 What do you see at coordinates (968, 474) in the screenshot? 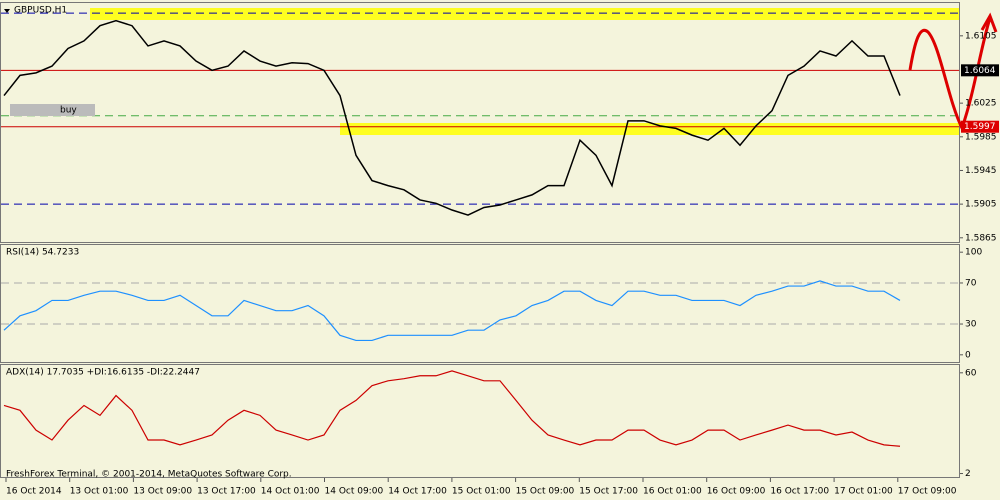
I see `y-tick-label: 2` at bounding box center [968, 474].